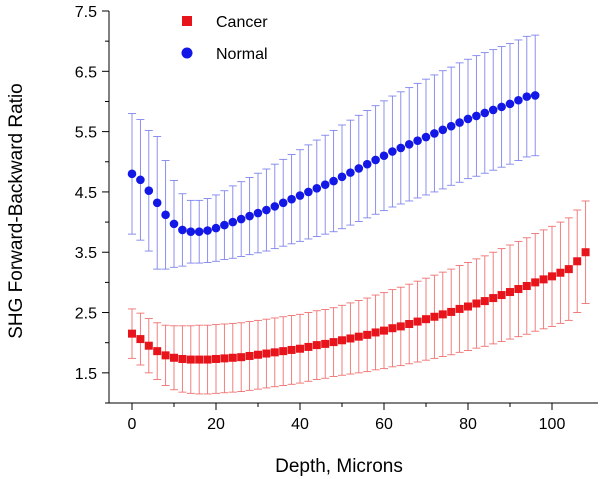 The image size is (600, 479). What do you see at coordinates (86, 253) in the screenshot?
I see `y-tick-label: 3.5` at bounding box center [86, 253].